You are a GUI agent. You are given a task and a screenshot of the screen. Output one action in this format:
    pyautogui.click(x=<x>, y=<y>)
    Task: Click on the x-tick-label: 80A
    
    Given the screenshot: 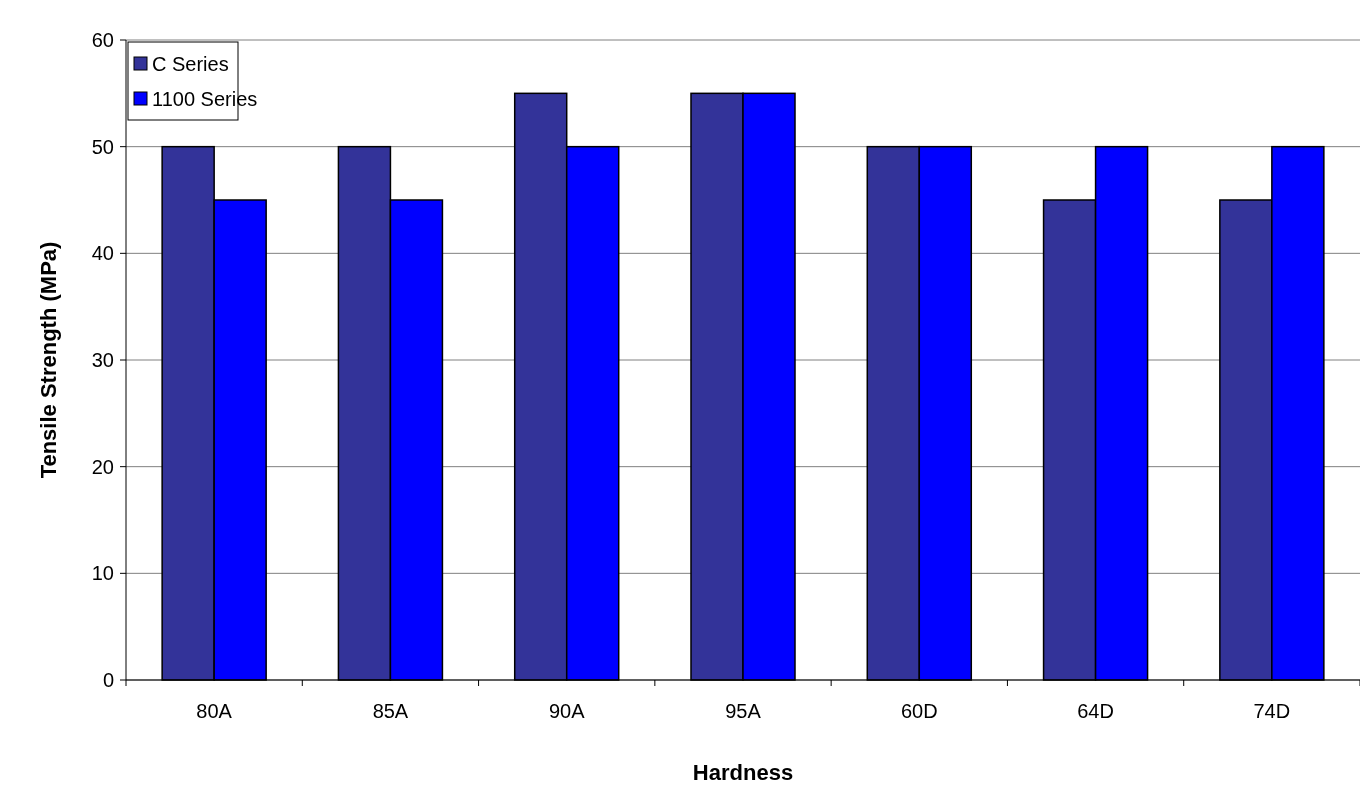 What is the action you would take?
    pyautogui.click(x=214, y=711)
    